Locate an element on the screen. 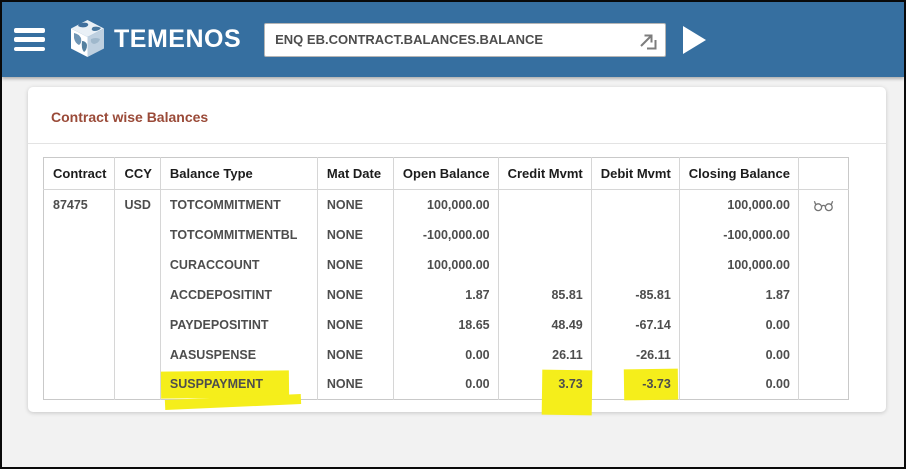  cell-balance_type: ACCDEPOSITINT is located at coordinates (238, 294).